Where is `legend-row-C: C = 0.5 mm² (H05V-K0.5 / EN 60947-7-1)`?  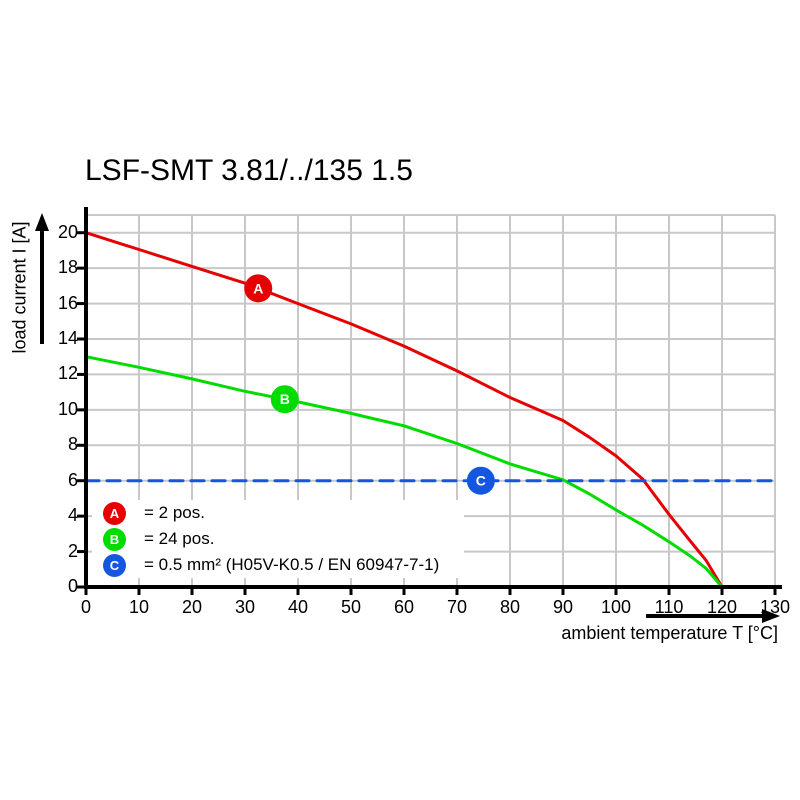
legend-row-C: C = 0.5 mm² (H05V-K0.5 / EN 60947-7-1) is located at coordinates (278, 565).